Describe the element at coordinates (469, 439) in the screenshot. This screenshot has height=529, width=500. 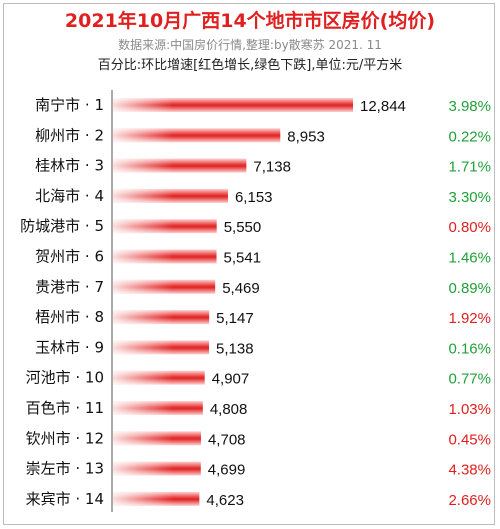
I see `change-label: 0.45%` at that location.